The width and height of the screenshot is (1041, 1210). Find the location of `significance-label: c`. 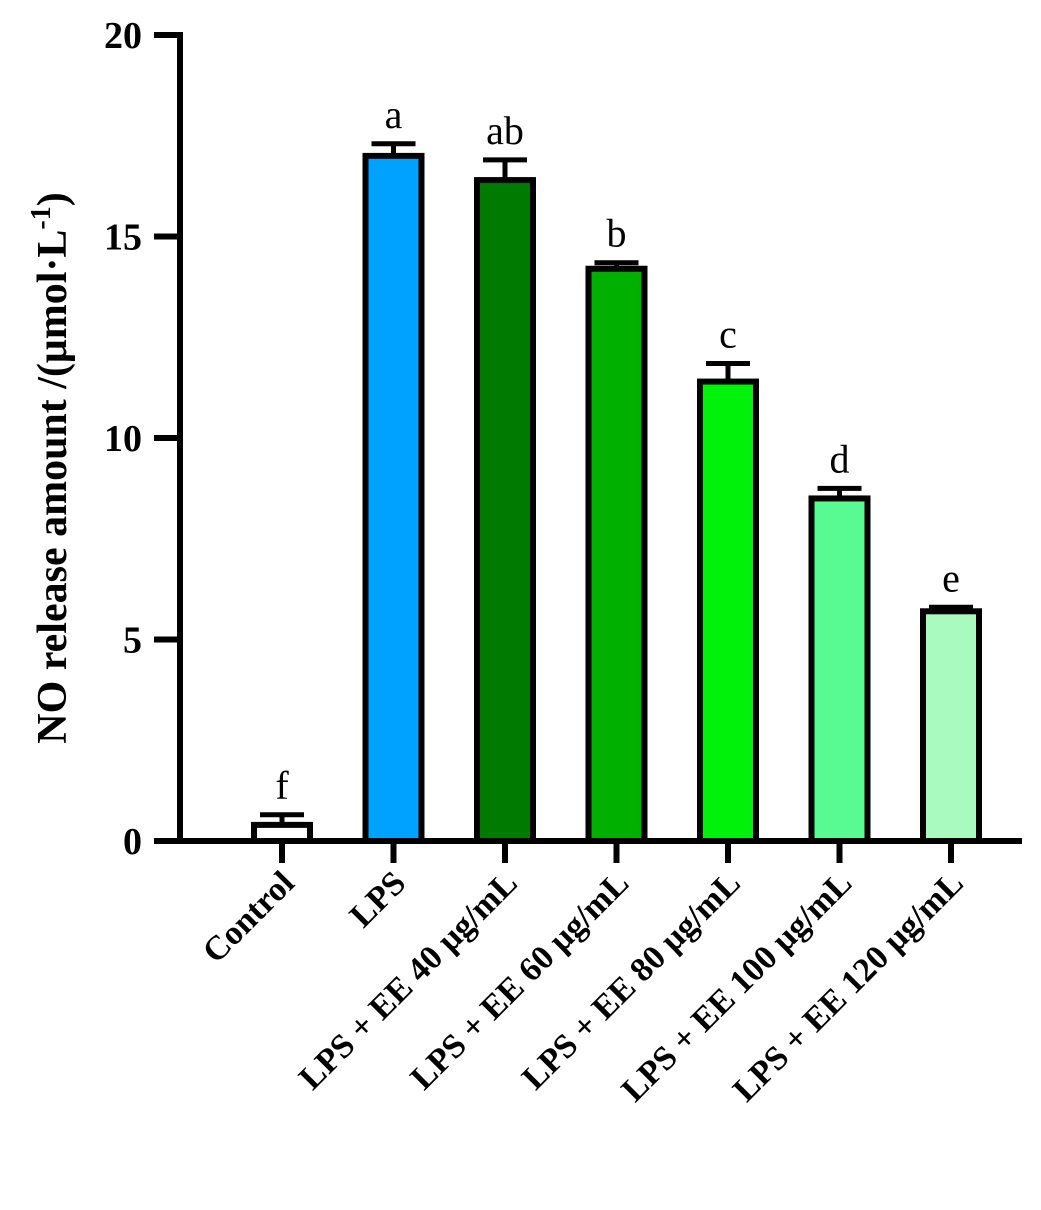

significance-label: c is located at coordinates (728, 333).